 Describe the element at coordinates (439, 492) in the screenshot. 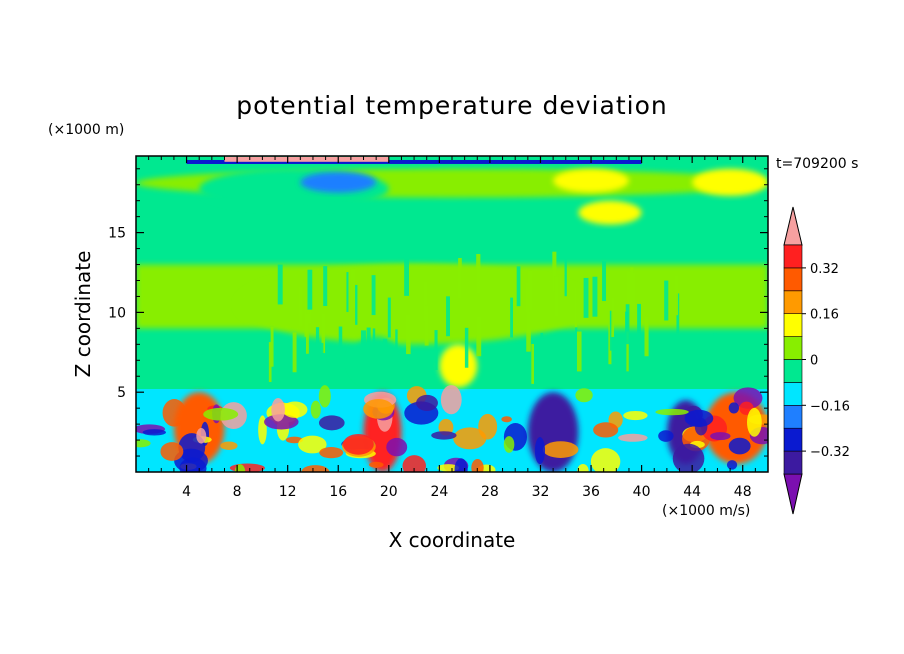

I see `x-tick-label: 24` at that location.